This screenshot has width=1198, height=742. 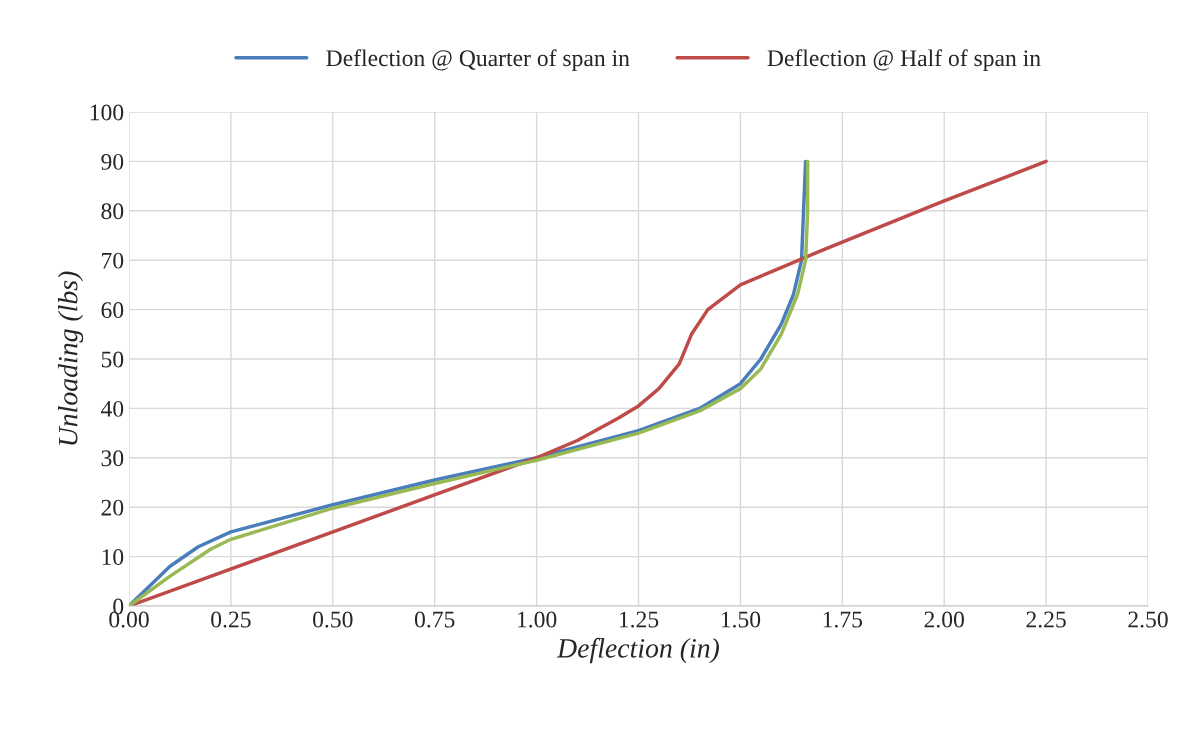 What do you see at coordinates (107, 112) in the screenshot?
I see `y-tick-label: 100` at bounding box center [107, 112].